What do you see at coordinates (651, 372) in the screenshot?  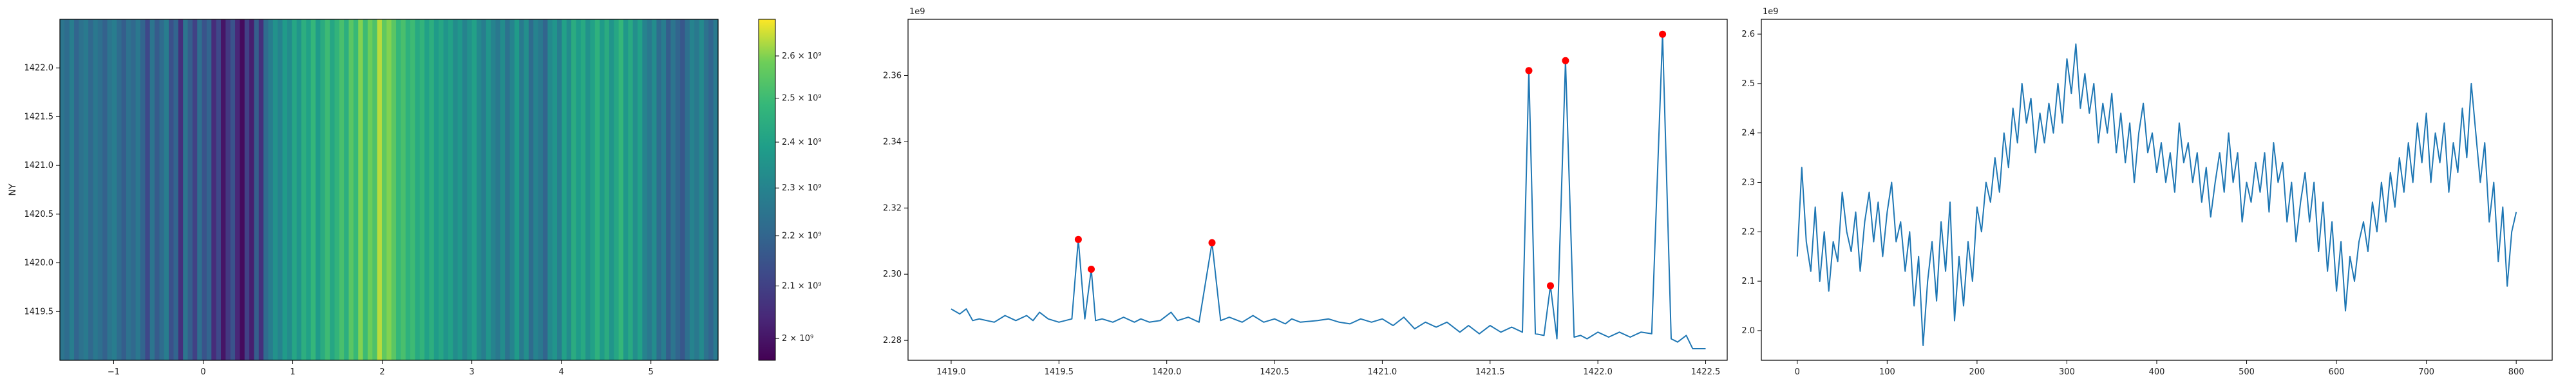 I see `heatmap-x-tick-label: 5` at bounding box center [651, 372].